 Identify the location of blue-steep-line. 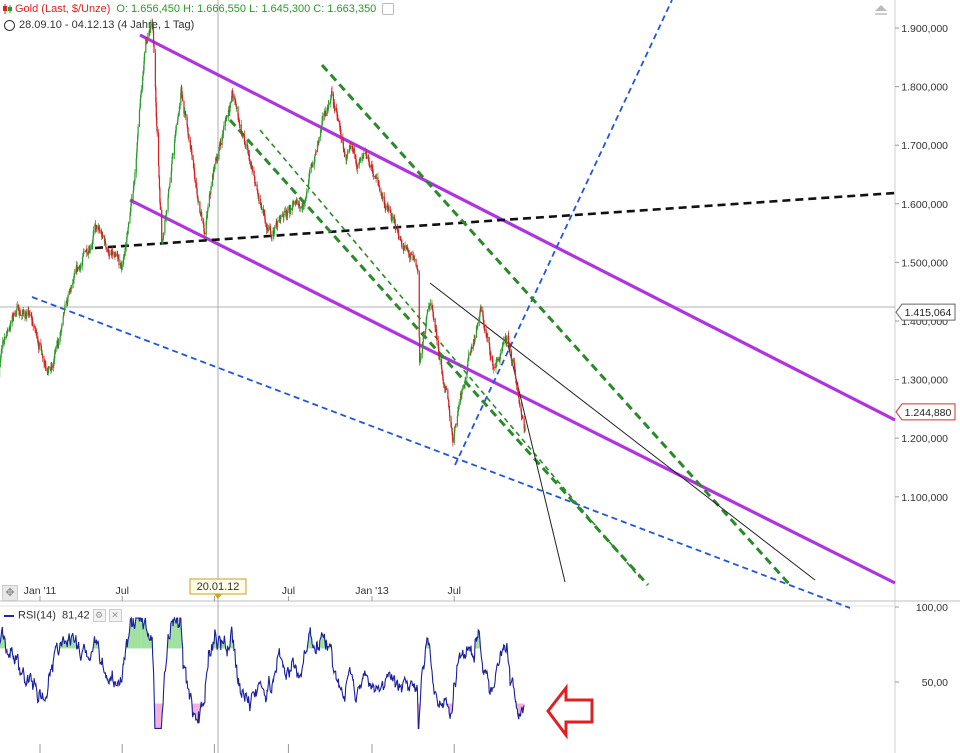
(563, 233).